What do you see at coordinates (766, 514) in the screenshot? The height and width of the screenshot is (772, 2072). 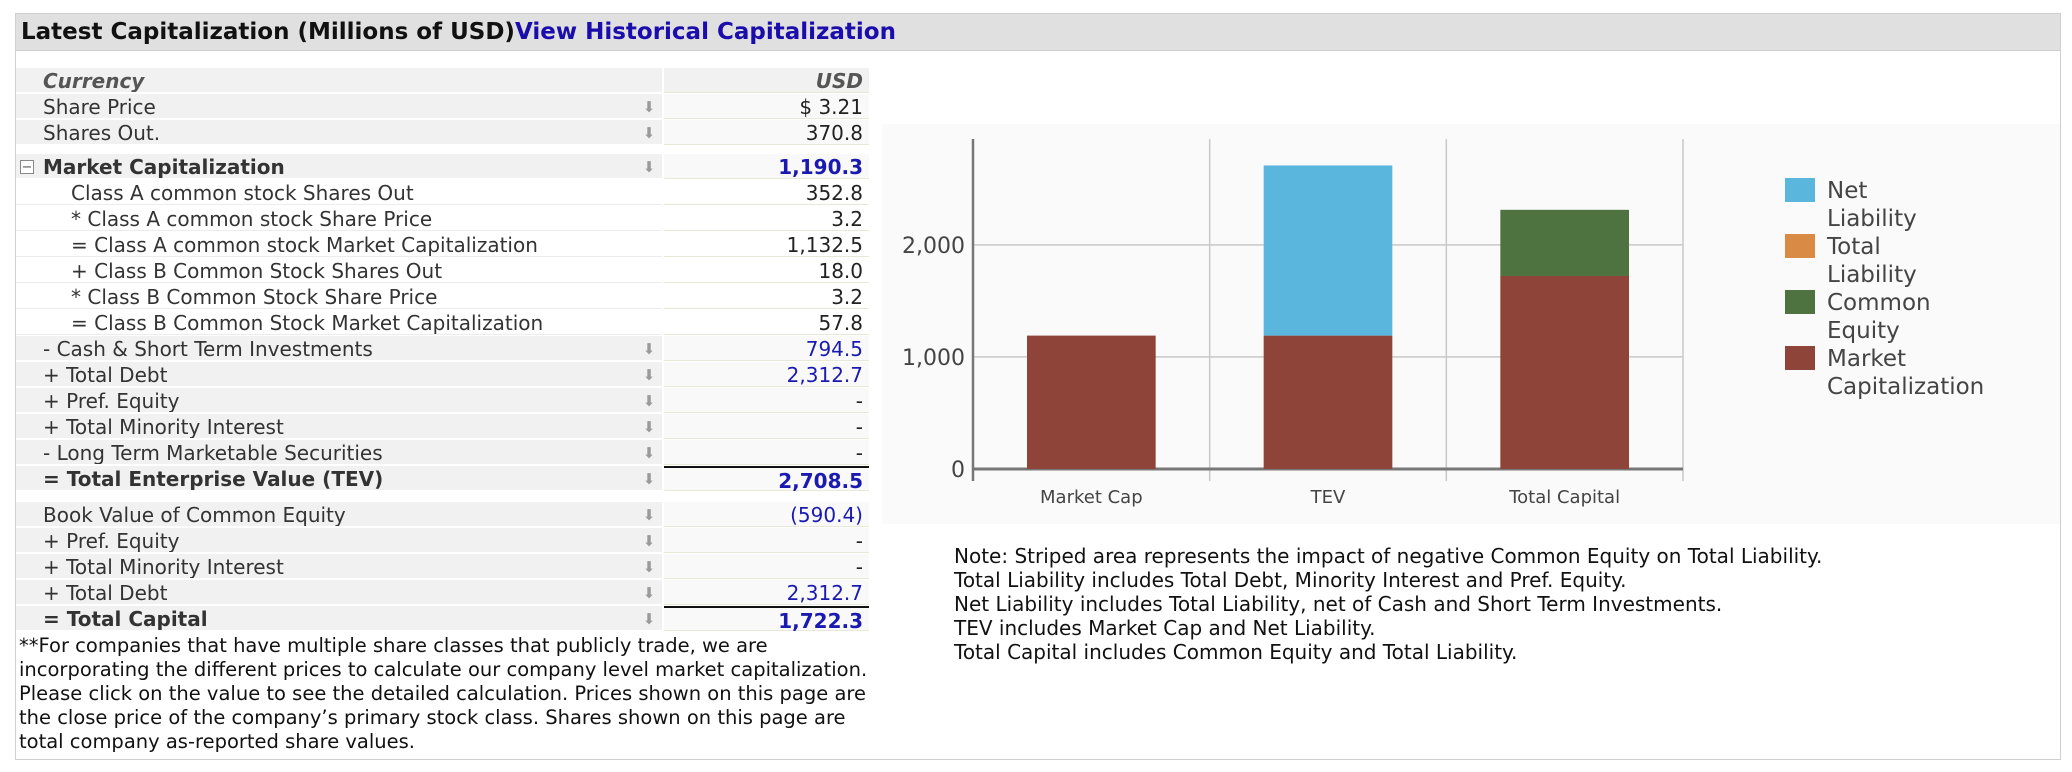 I see `row-value: (590.4)` at bounding box center [766, 514].